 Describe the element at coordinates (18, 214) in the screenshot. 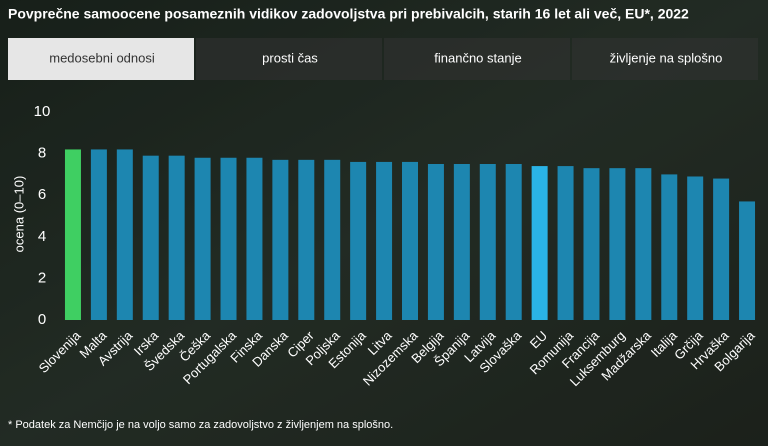

I see `y-axis-label: ocena (0–10)` at that location.